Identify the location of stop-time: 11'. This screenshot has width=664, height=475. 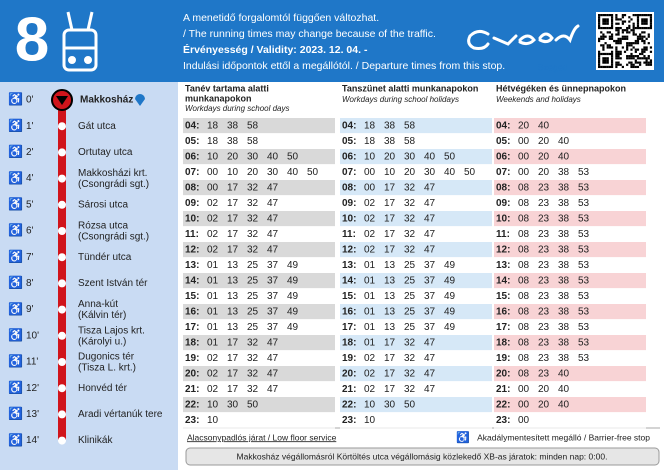
(32, 362).